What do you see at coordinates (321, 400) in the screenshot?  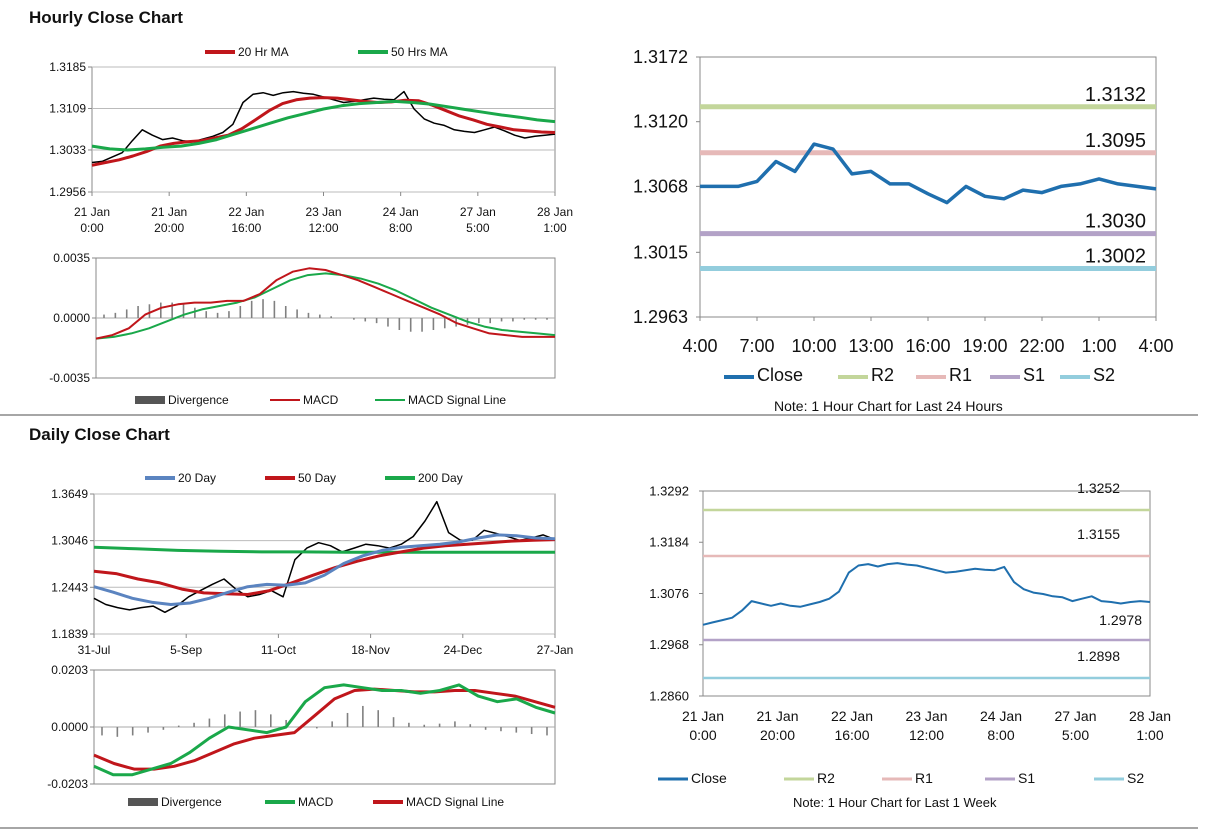 I see `hourly_macd-legend-label: MACD` at bounding box center [321, 400].